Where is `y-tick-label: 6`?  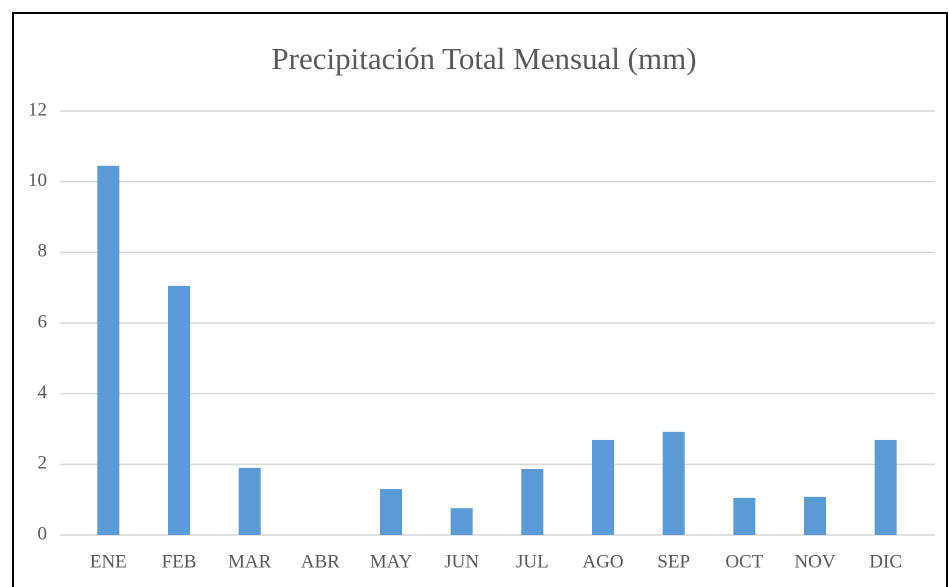
y-tick-label: 6 is located at coordinates (43, 321).